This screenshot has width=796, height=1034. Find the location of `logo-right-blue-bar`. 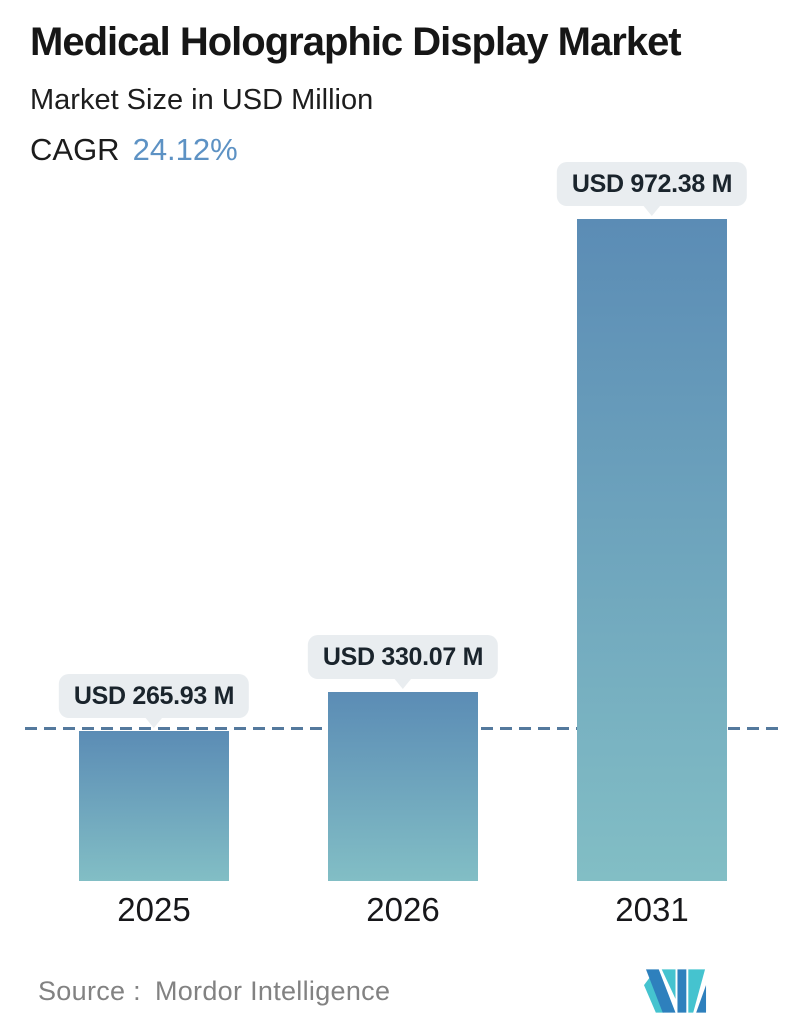

logo-right-blue-bar is located at coordinates (682, 991).